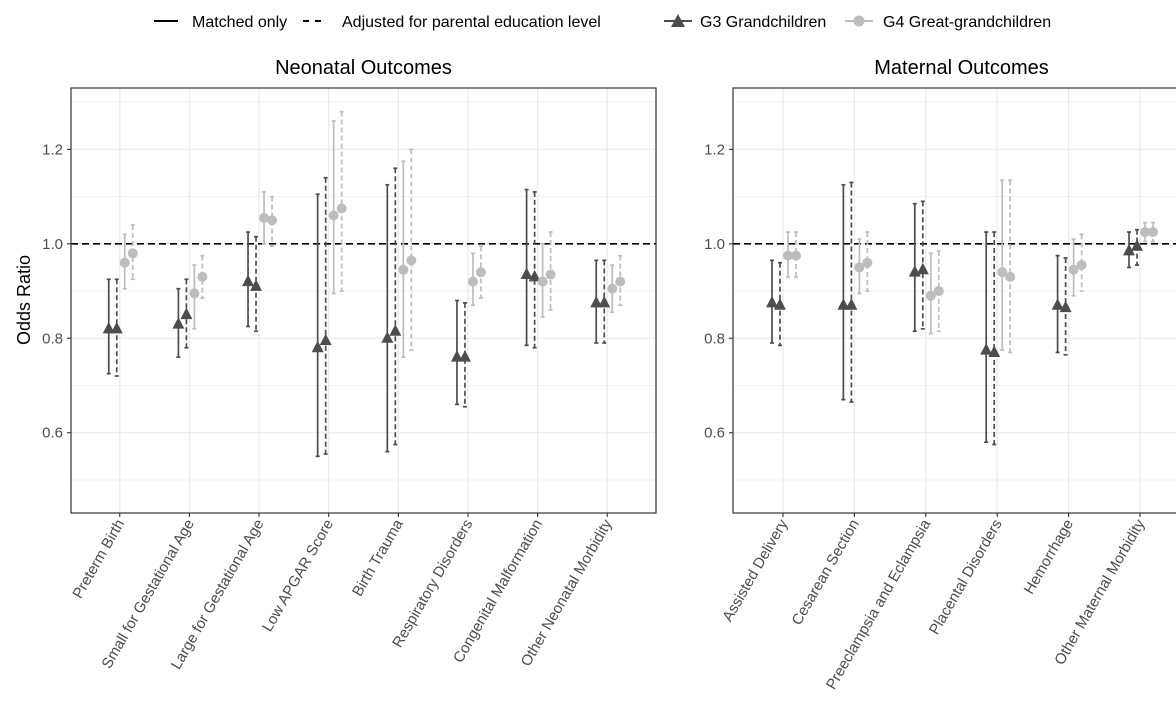 Image resolution: width=1176 pixels, height=708 pixels. What do you see at coordinates (471, 22) in the screenshot?
I see `legend-label-adjusted: Adjusted for parental education level` at bounding box center [471, 22].